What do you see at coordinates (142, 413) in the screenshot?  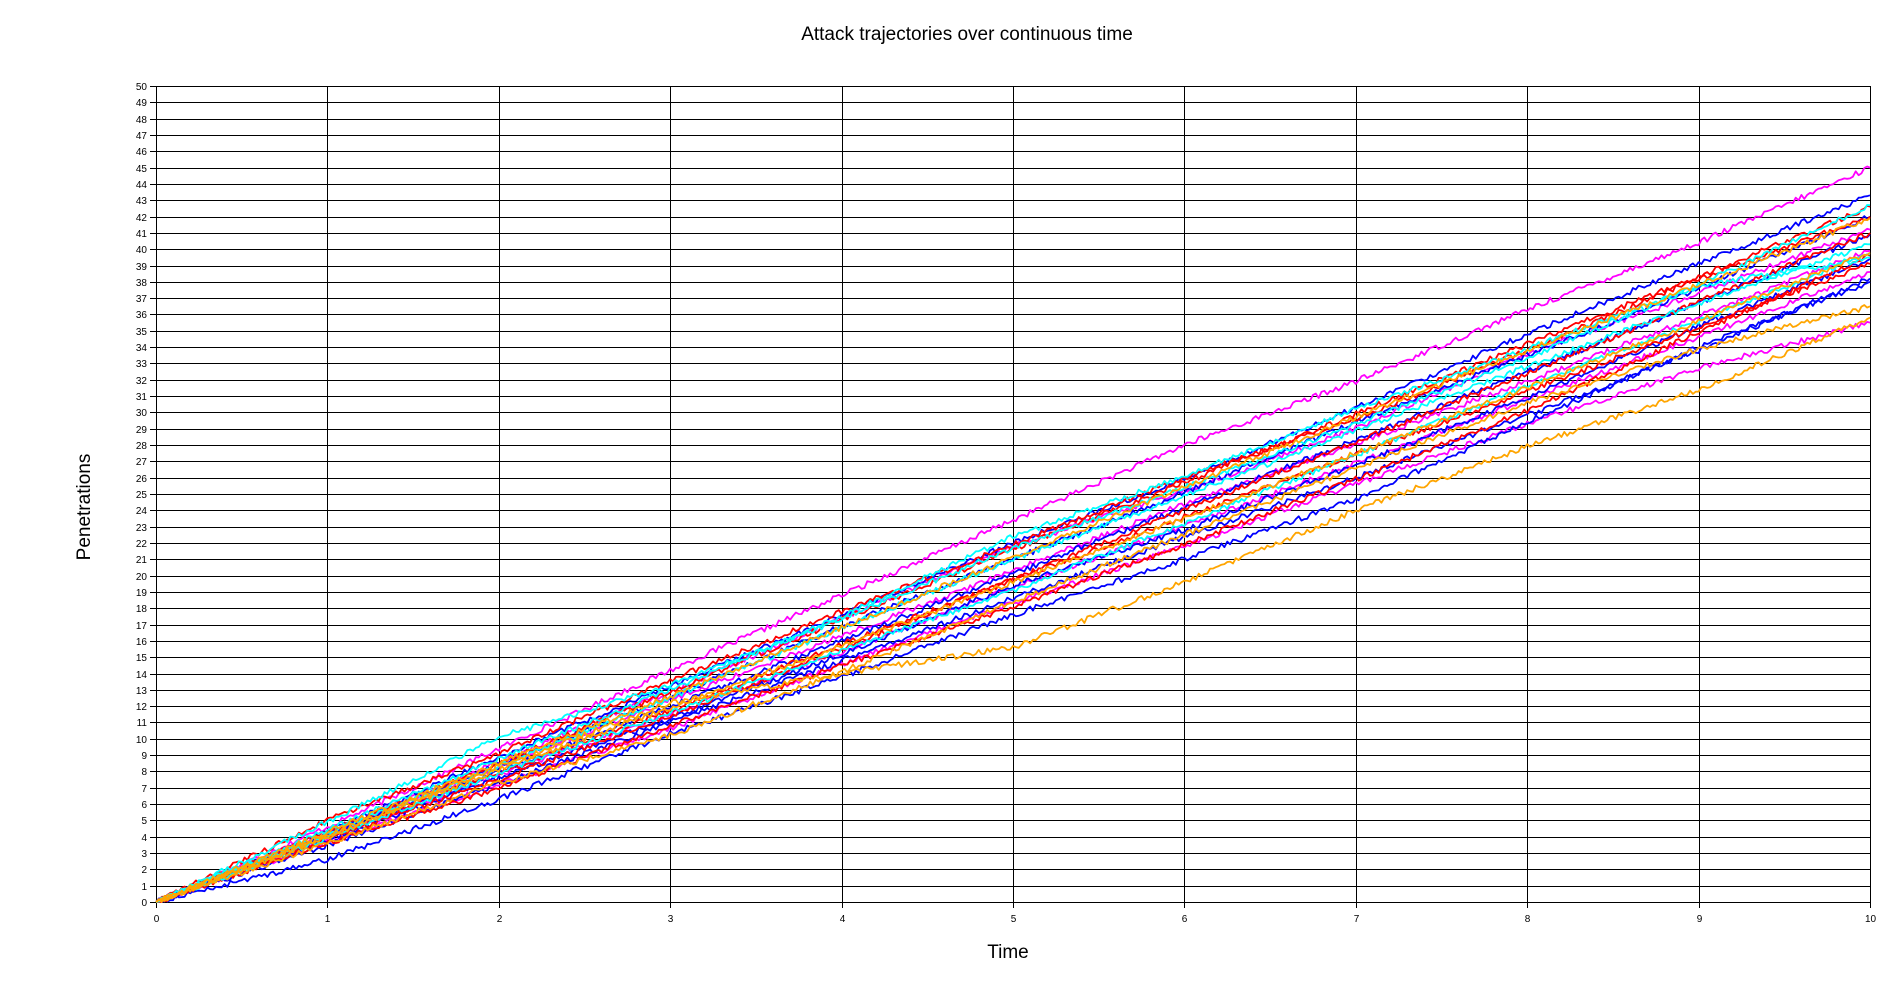 I see `y-tick-label: 30` at bounding box center [142, 413].